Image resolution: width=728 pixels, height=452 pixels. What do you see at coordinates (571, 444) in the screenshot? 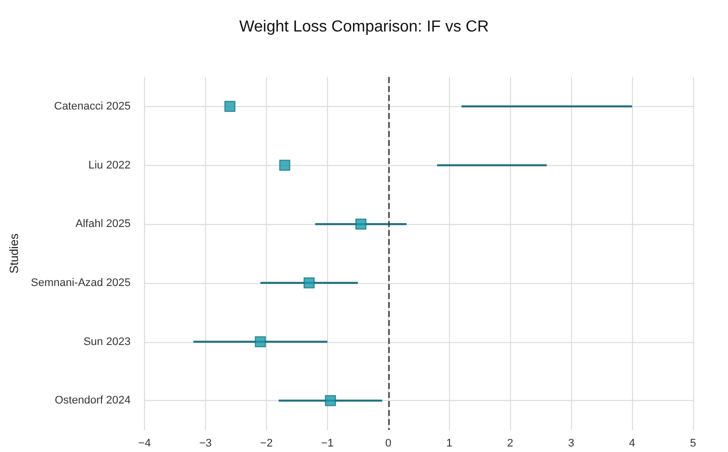
I see `x-tick-label: 3` at bounding box center [571, 444].